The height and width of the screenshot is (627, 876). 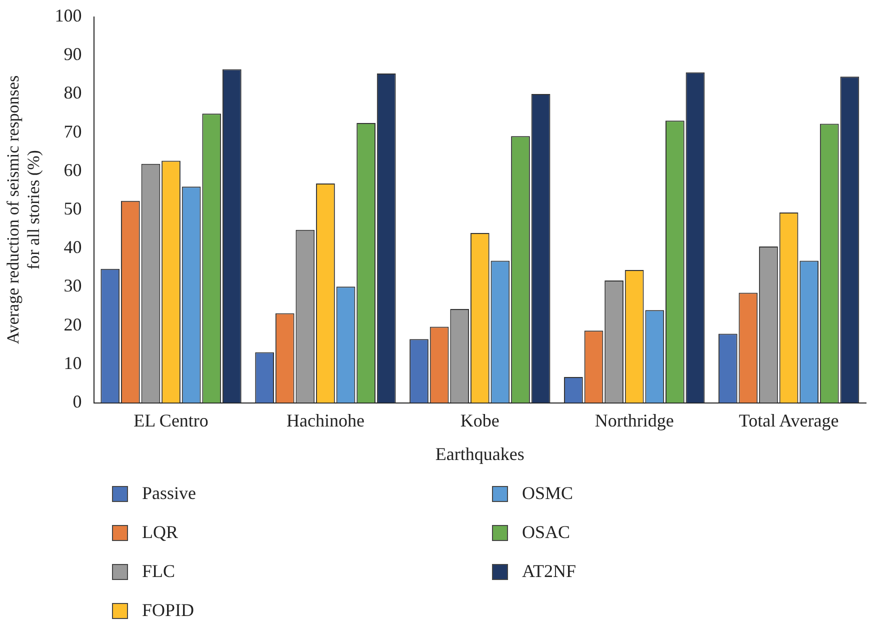 I want to click on y-tick-label: 20, so click(x=73, y=324).